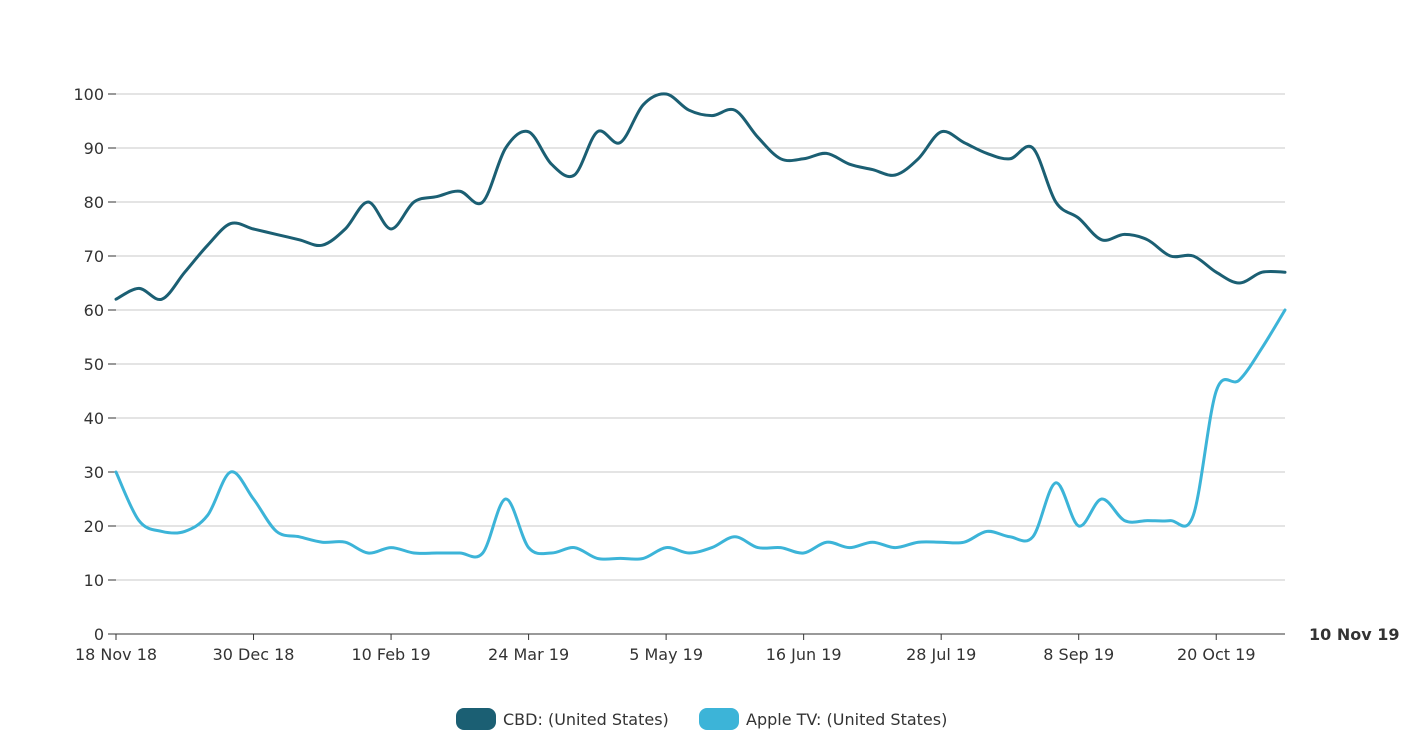 The image size is (1428, 739). Describe the element at coordinates (94, 202) in the screenshot. I see `y-tick-label: 80` at that location.